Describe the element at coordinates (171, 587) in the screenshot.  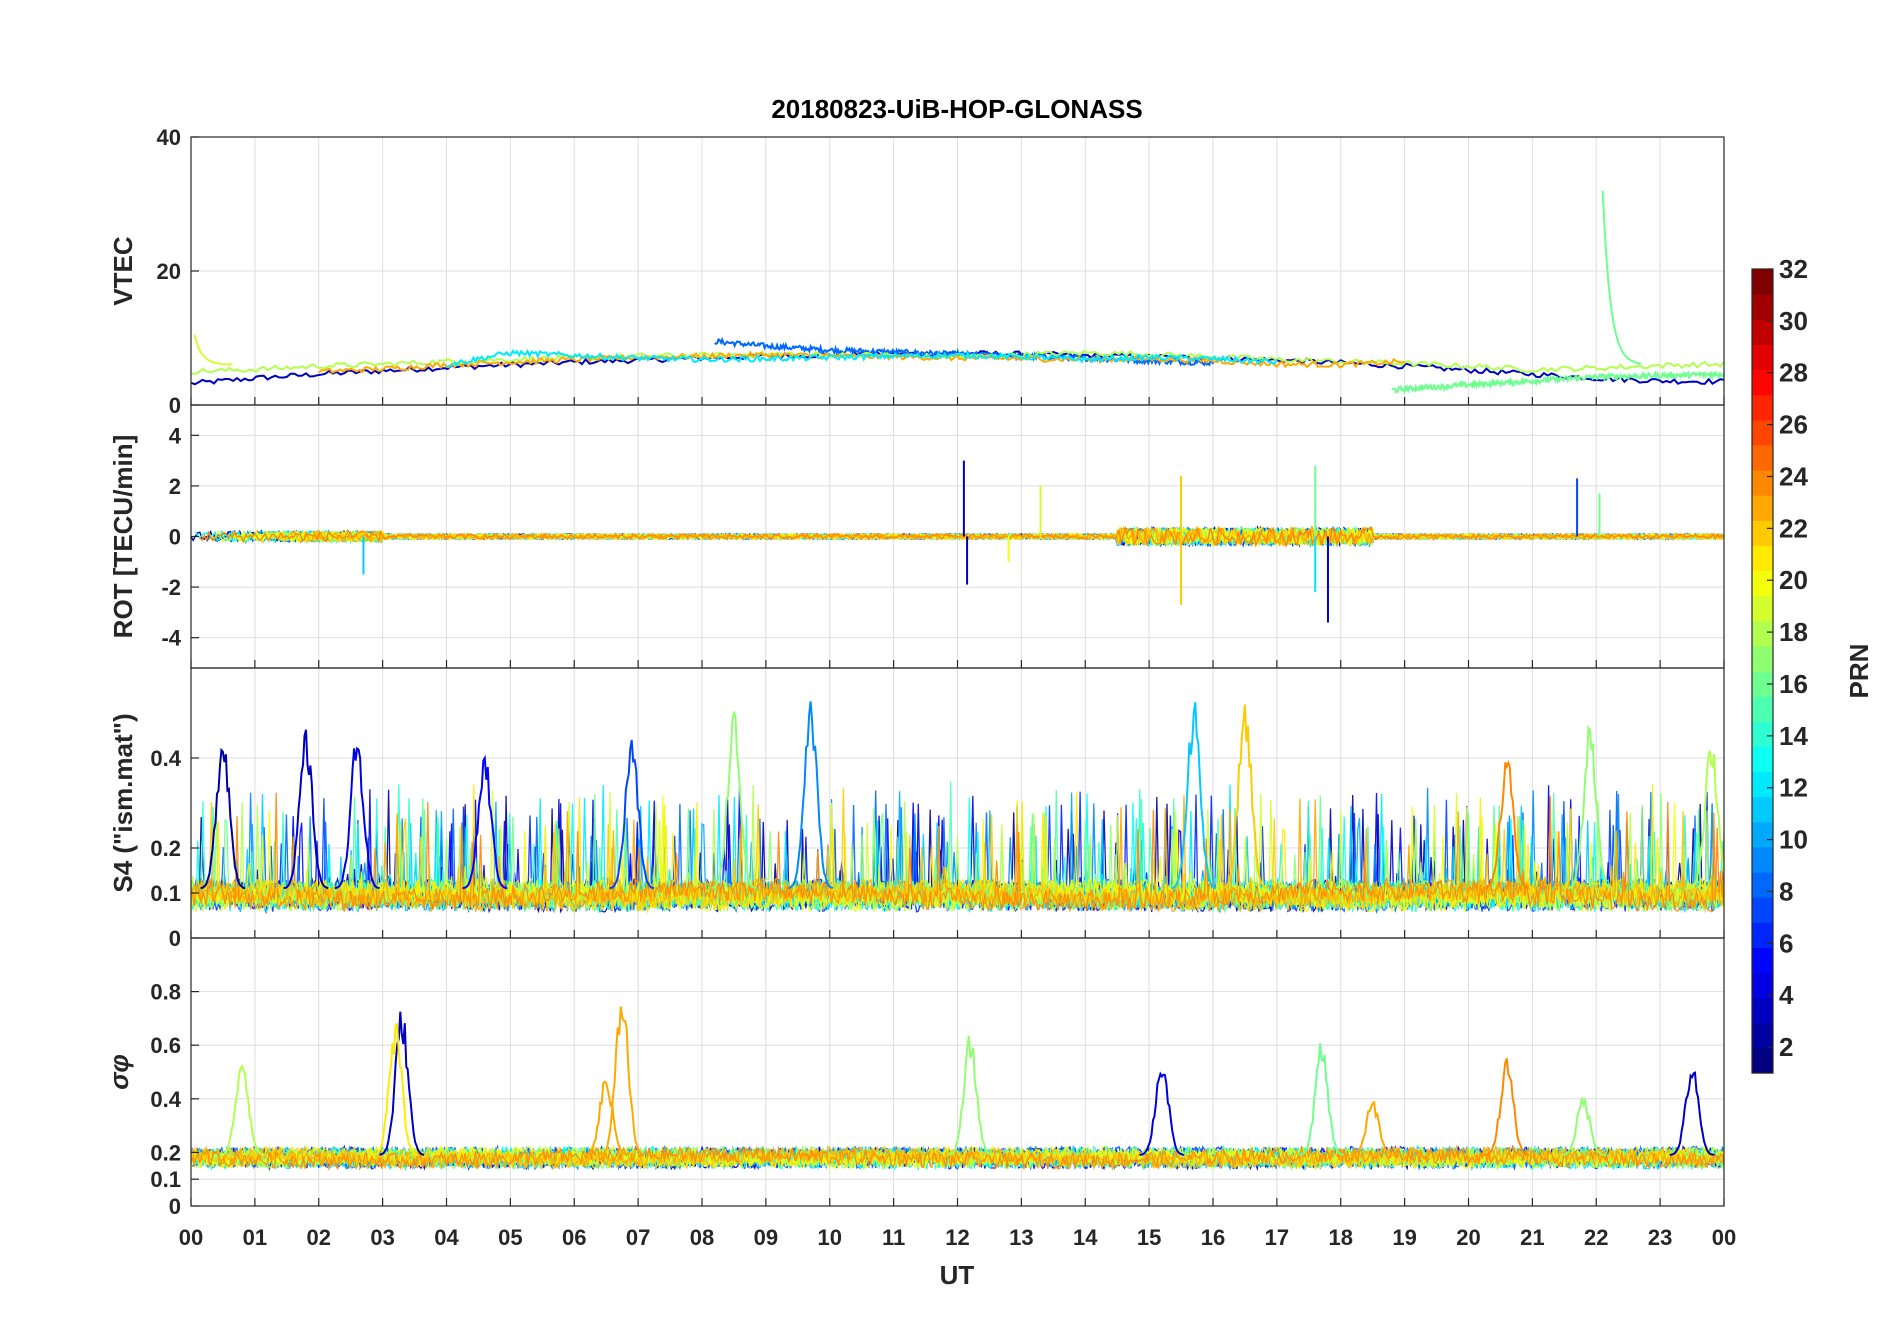
I see `y-tick-label: -2` at that location.